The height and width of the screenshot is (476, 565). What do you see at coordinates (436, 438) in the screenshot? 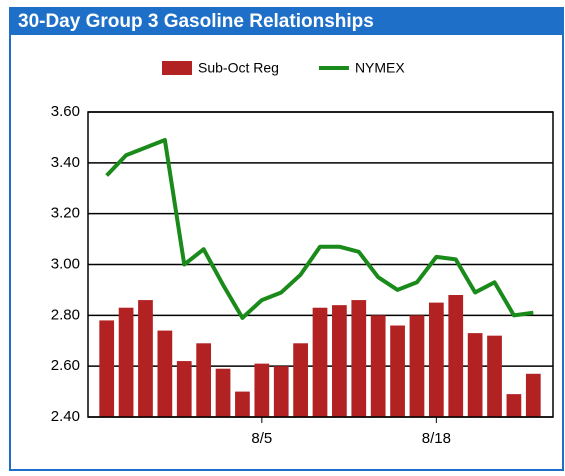
I see `x-tick-label: 8/18` at bounding box center [436, 438].